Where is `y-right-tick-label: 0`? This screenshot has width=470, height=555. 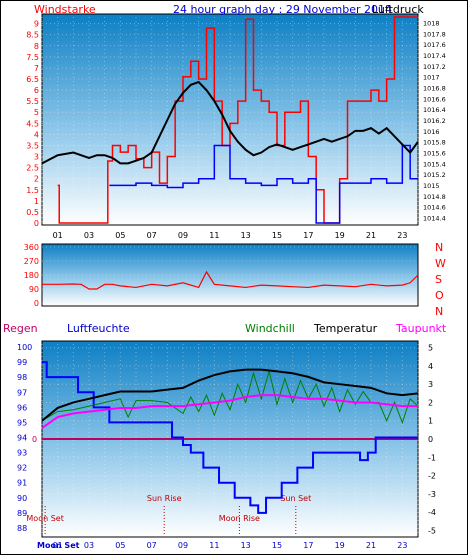
y-right-tick-label: 0 is located at coordinates (430, 439).